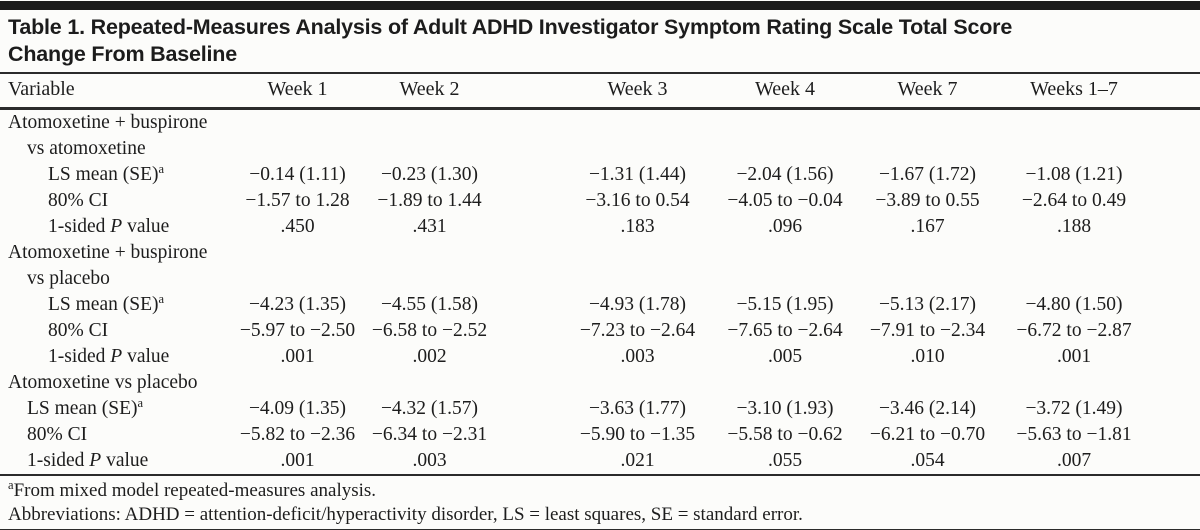 This screenshot has height=530, width=1200. Describe the element at coordinates (429, 356) in the screenshot. I see `p-value-cell: .002` at that location.